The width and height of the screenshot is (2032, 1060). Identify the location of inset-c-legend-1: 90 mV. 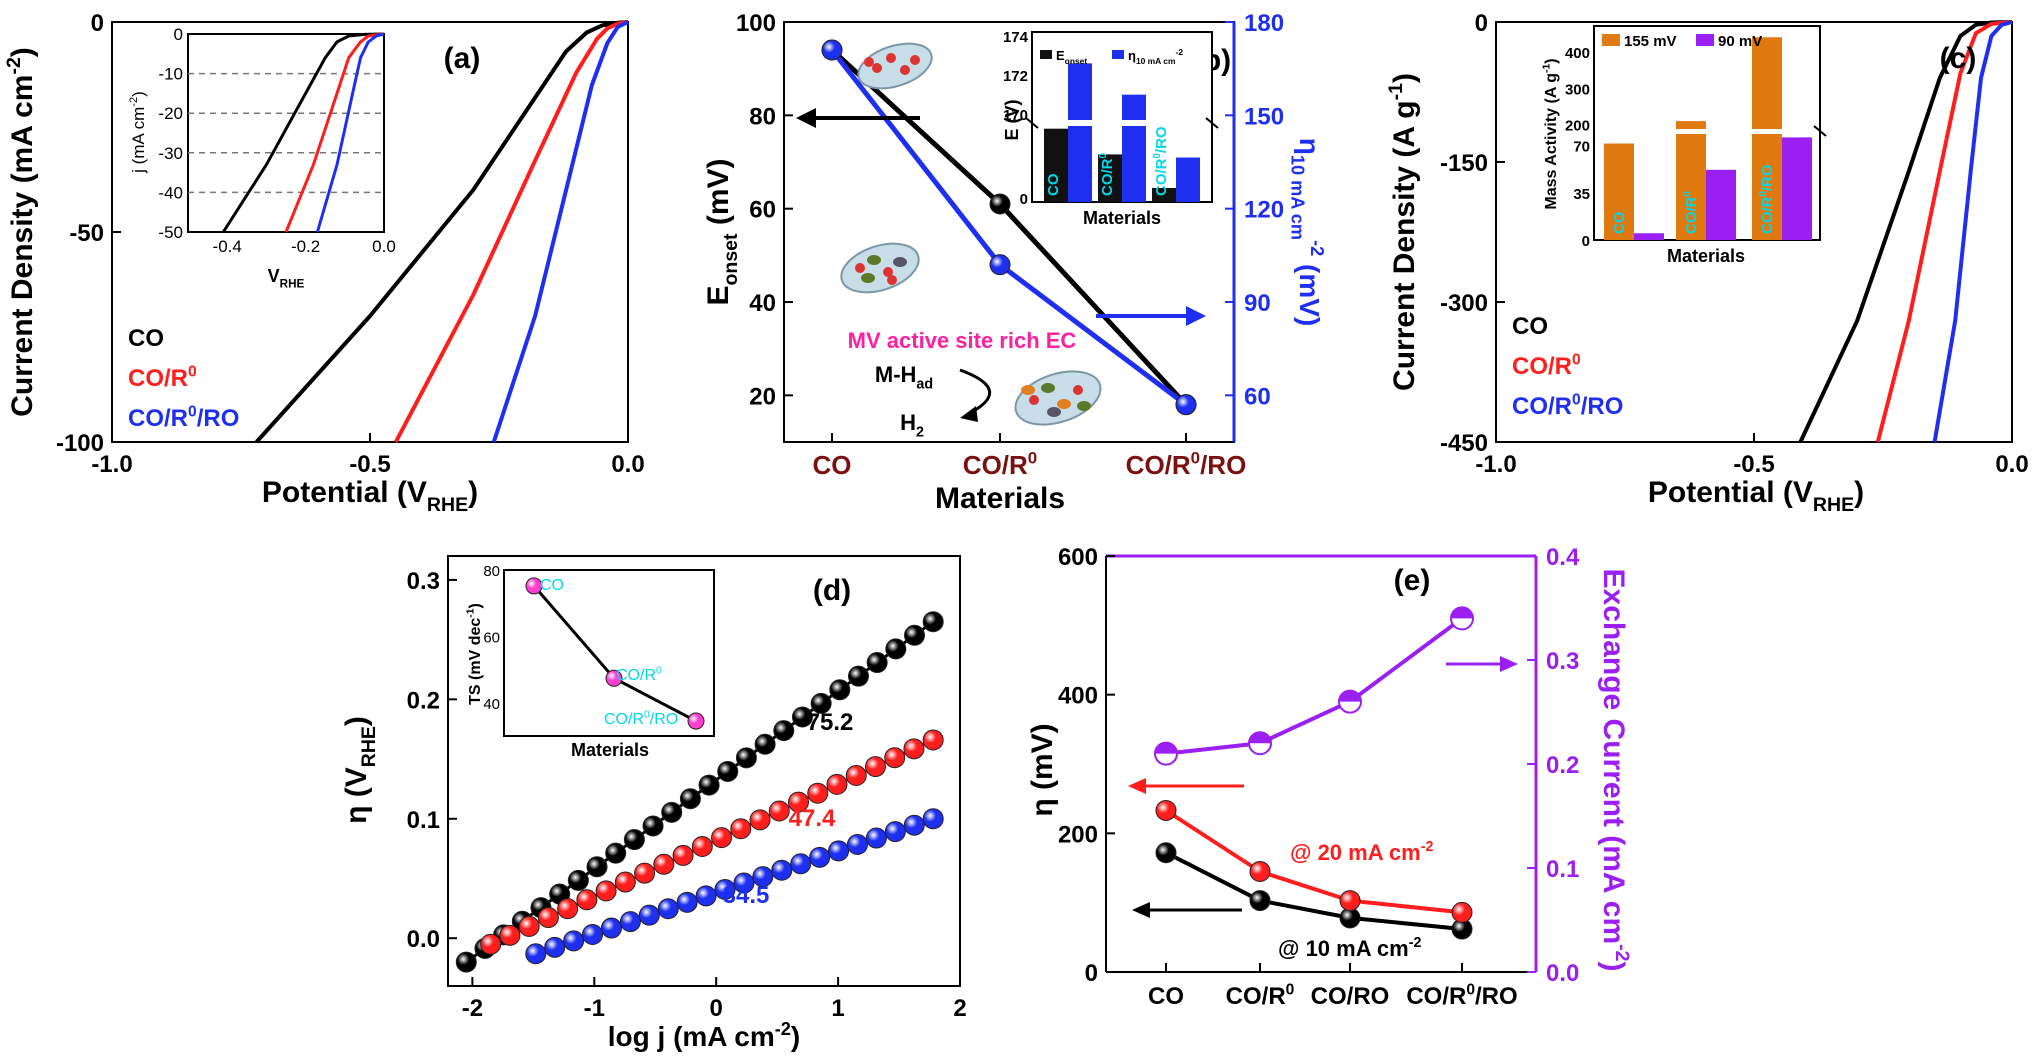
(1740, 41).